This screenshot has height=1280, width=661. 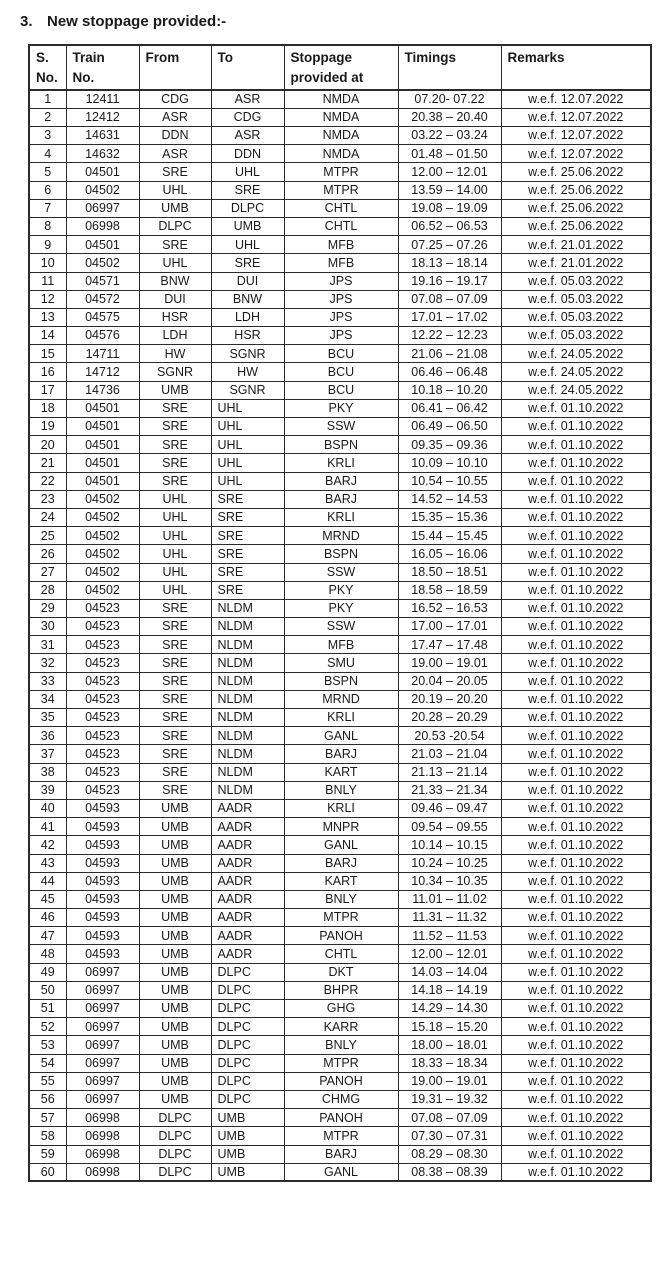 I want to click on cell-stoppage: KRLI, so click(x=341, y=463).